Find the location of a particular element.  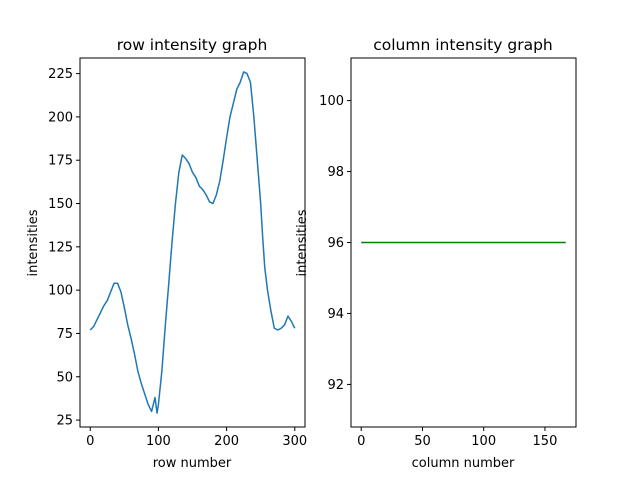

column-y-tick-label: 94 is located at coordinates (335, 314).